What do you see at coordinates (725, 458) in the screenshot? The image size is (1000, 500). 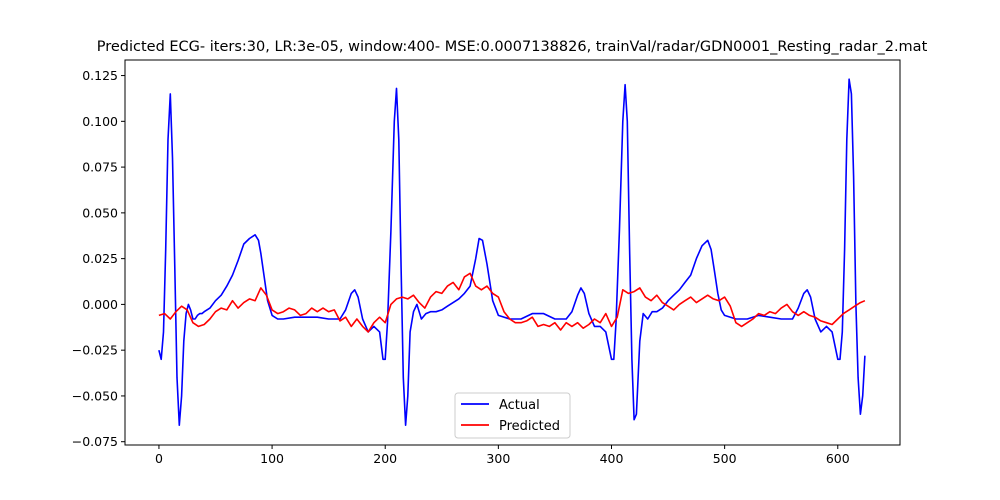 I see `x-tick-label: 500` at bounding box center [725, 458].